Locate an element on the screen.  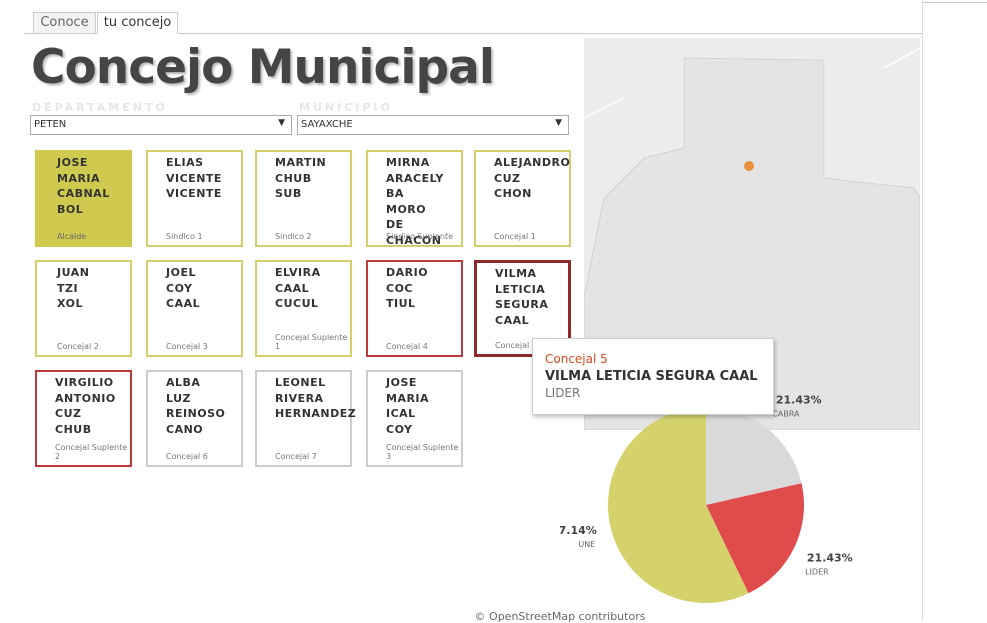
tab: Conoce is located at coordinates (64, 23).